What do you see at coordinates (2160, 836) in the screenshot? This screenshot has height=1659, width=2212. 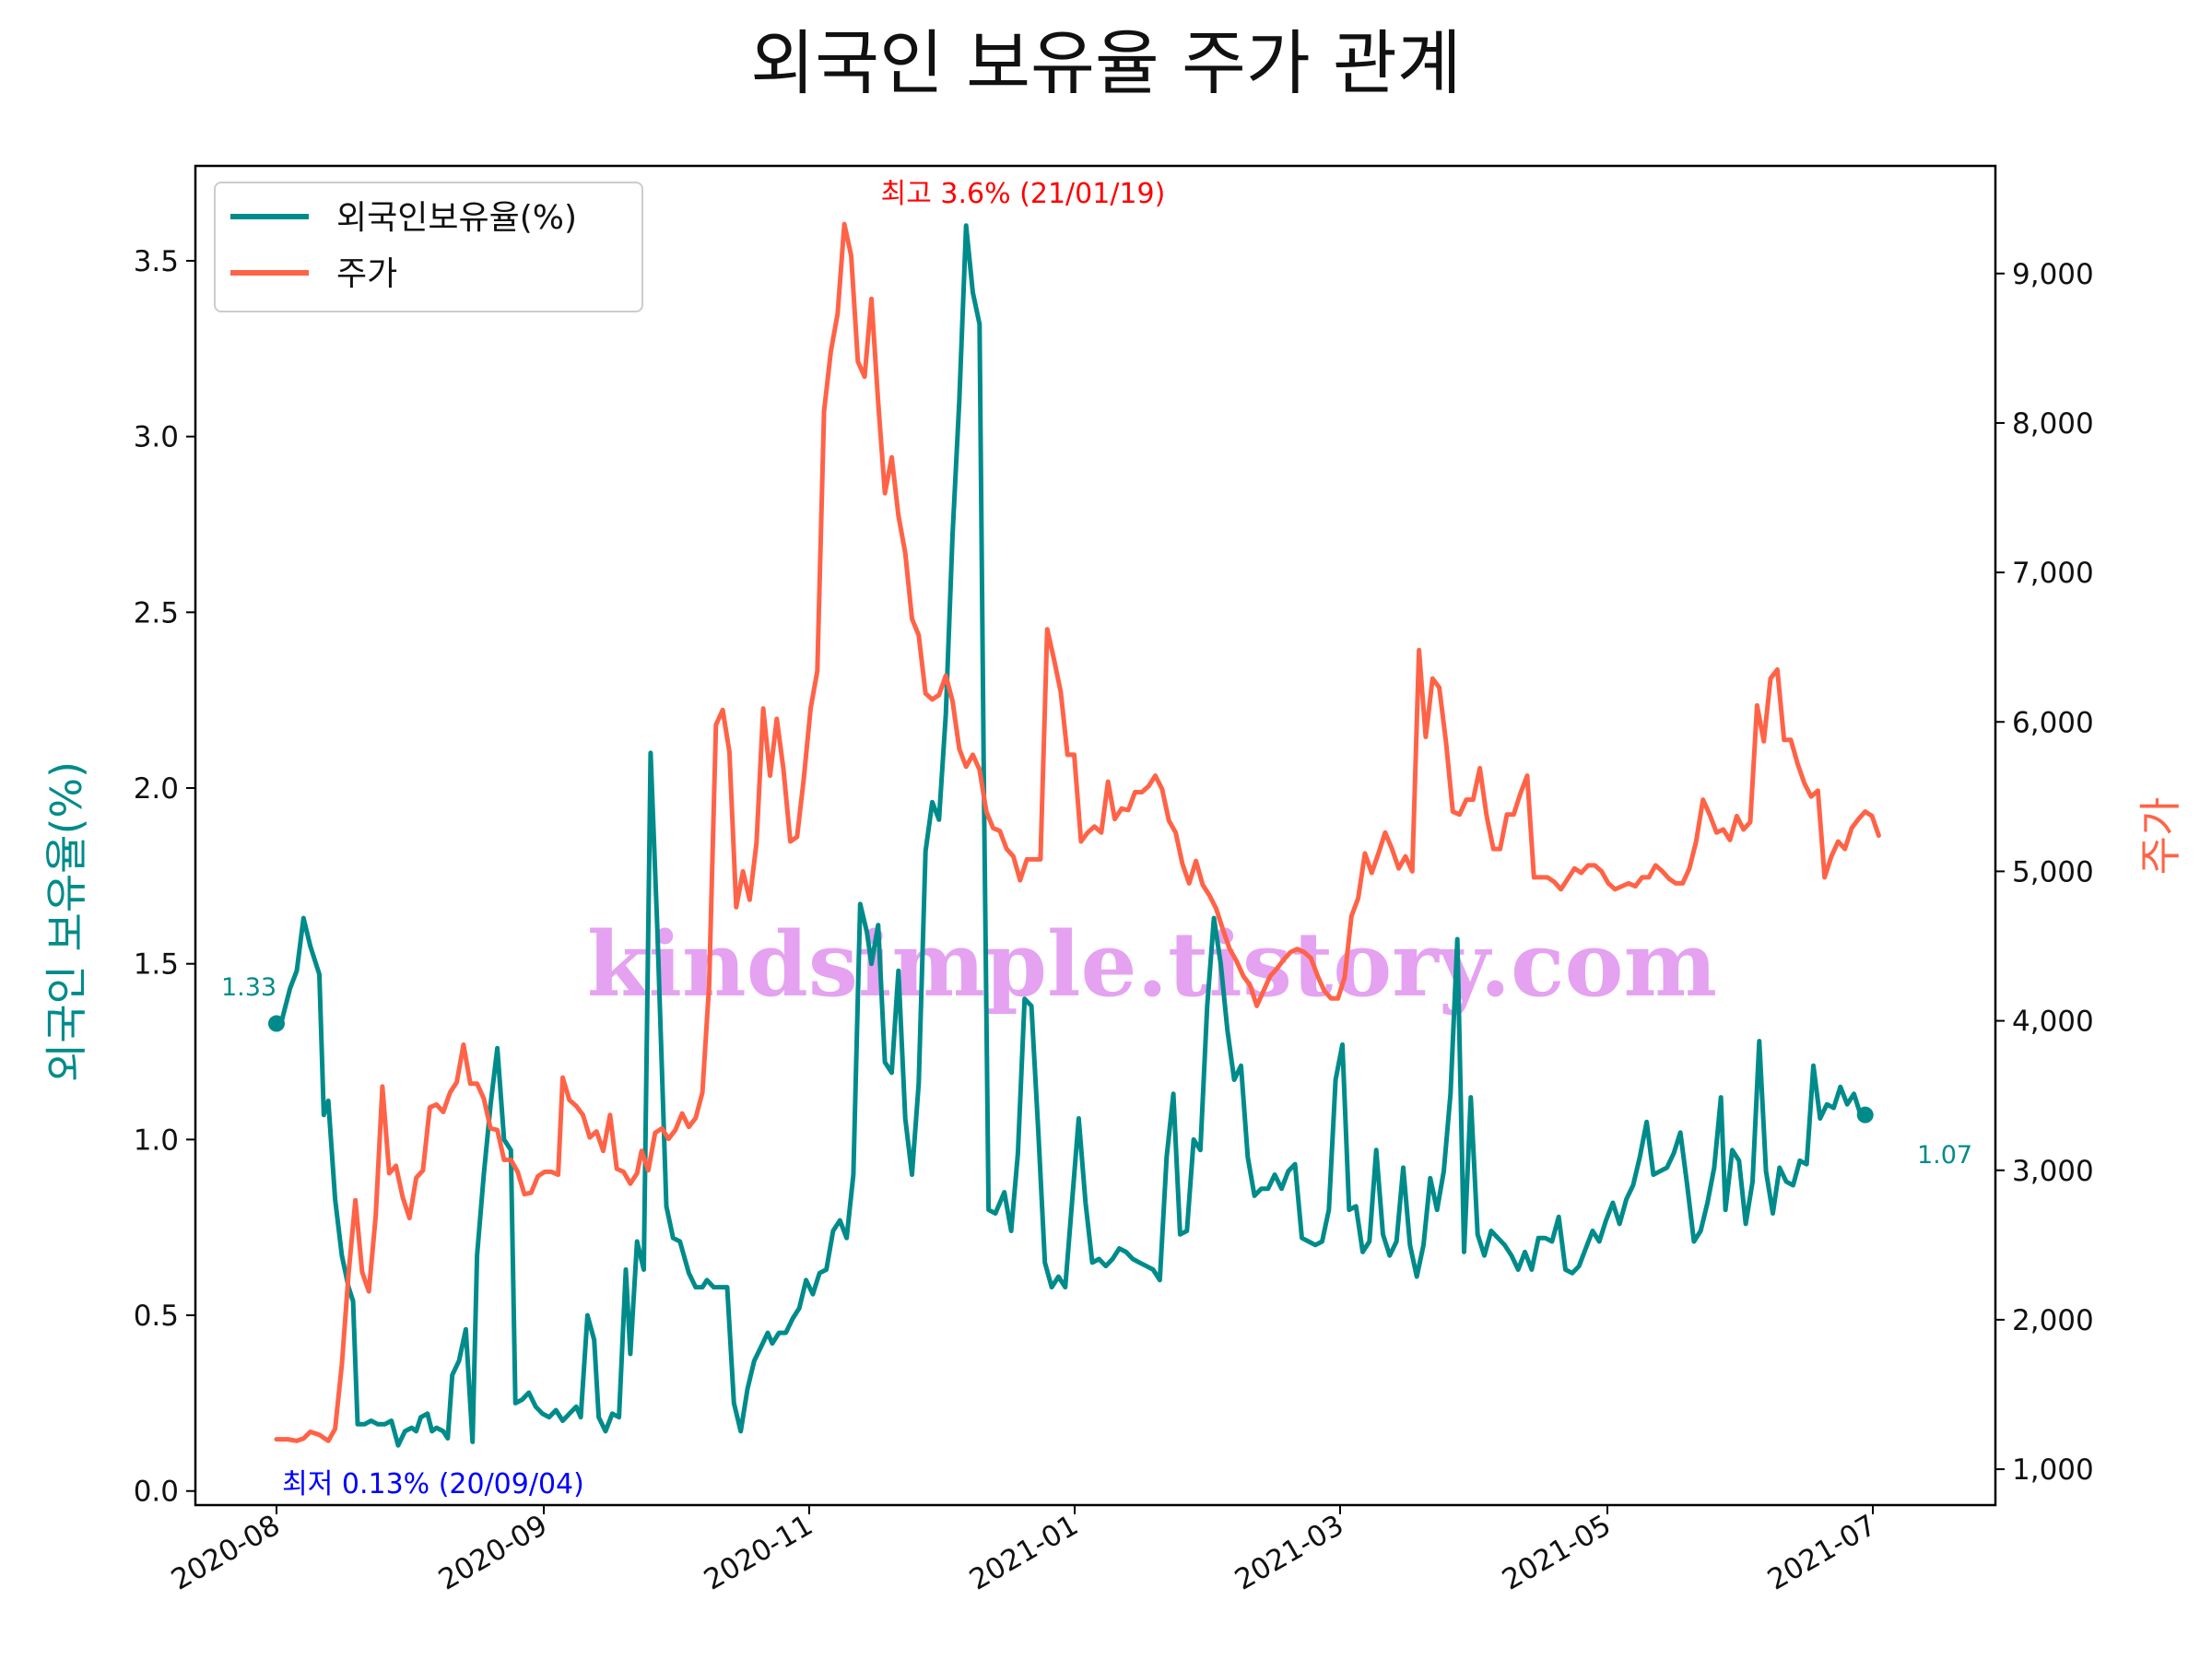 I see `y-axis-right-label: 주가` at bounding box center [2160, 836].